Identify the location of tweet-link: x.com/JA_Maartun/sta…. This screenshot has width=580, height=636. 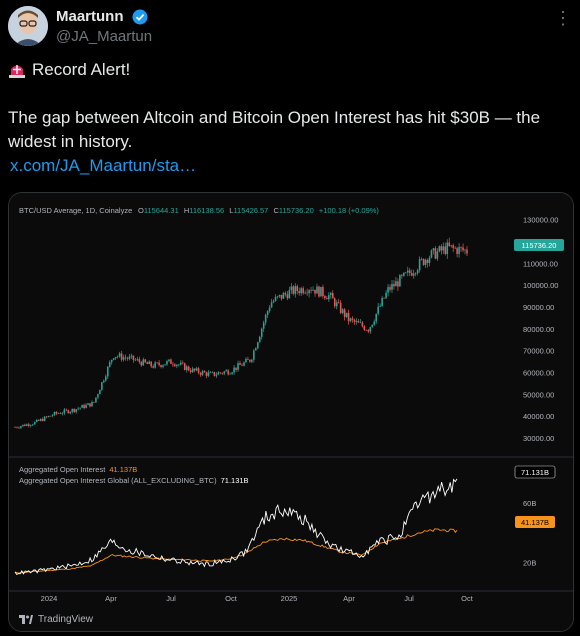
(103, 165).